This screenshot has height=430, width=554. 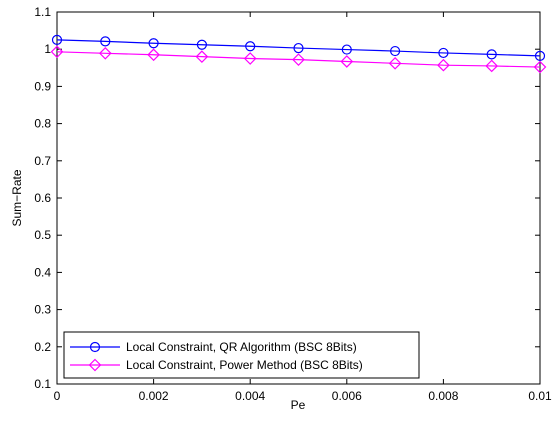 I want to click on series-layer, so click(x=298, y=54).